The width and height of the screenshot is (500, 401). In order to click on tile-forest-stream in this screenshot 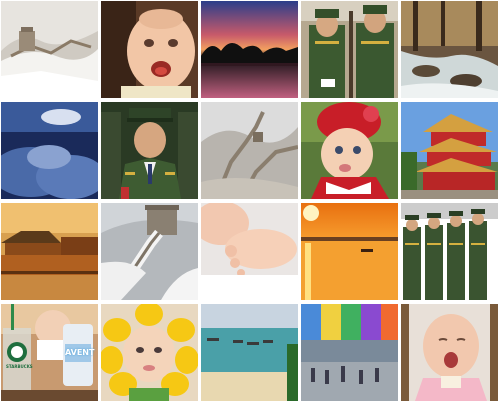, I will do `click(449, 49)`.